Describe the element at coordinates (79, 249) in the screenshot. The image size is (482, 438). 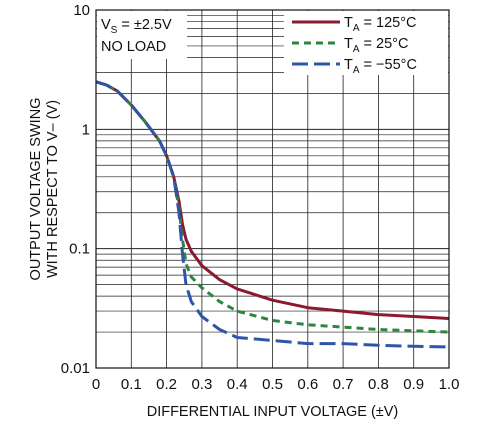
I see `y-tick-label: 0.1` at that location.